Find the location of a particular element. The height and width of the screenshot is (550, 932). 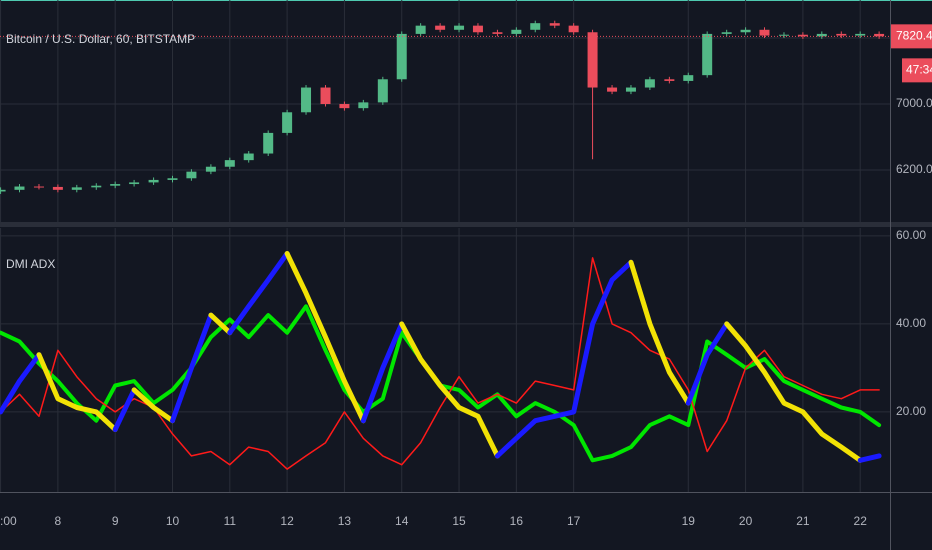

x-tick-label: 21 is located at coordinates (803, 521).